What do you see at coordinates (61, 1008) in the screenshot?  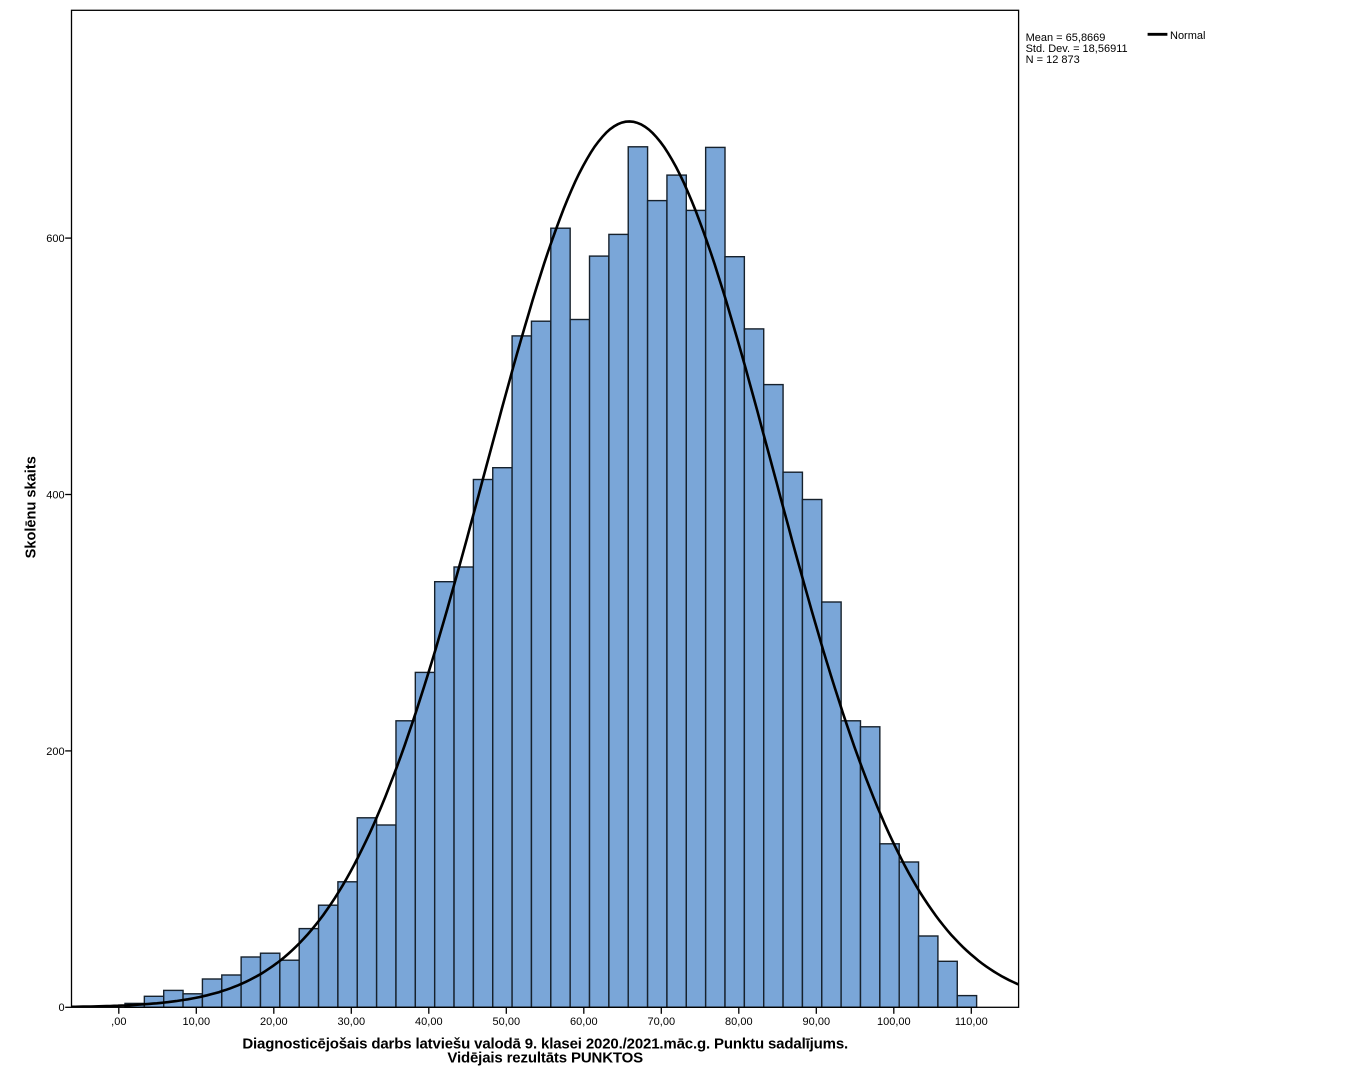 I see `svg-text: 0` at bounding box center [61, 1008].